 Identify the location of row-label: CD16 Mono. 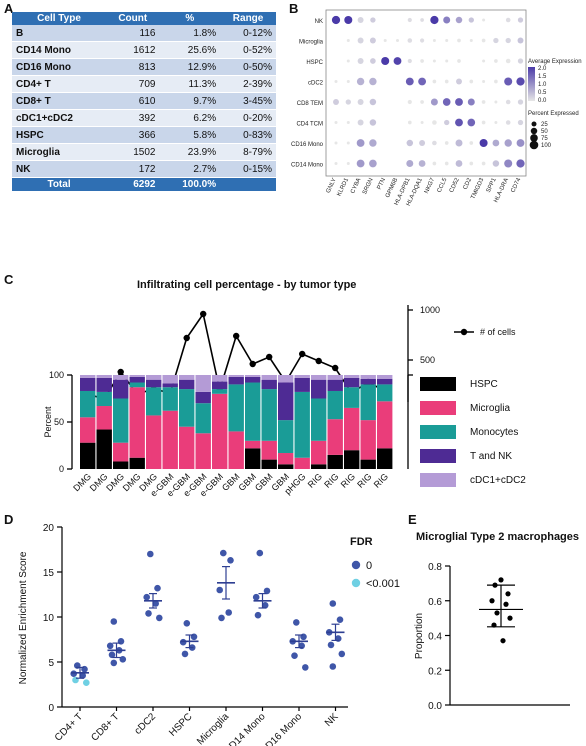
(307, 145).